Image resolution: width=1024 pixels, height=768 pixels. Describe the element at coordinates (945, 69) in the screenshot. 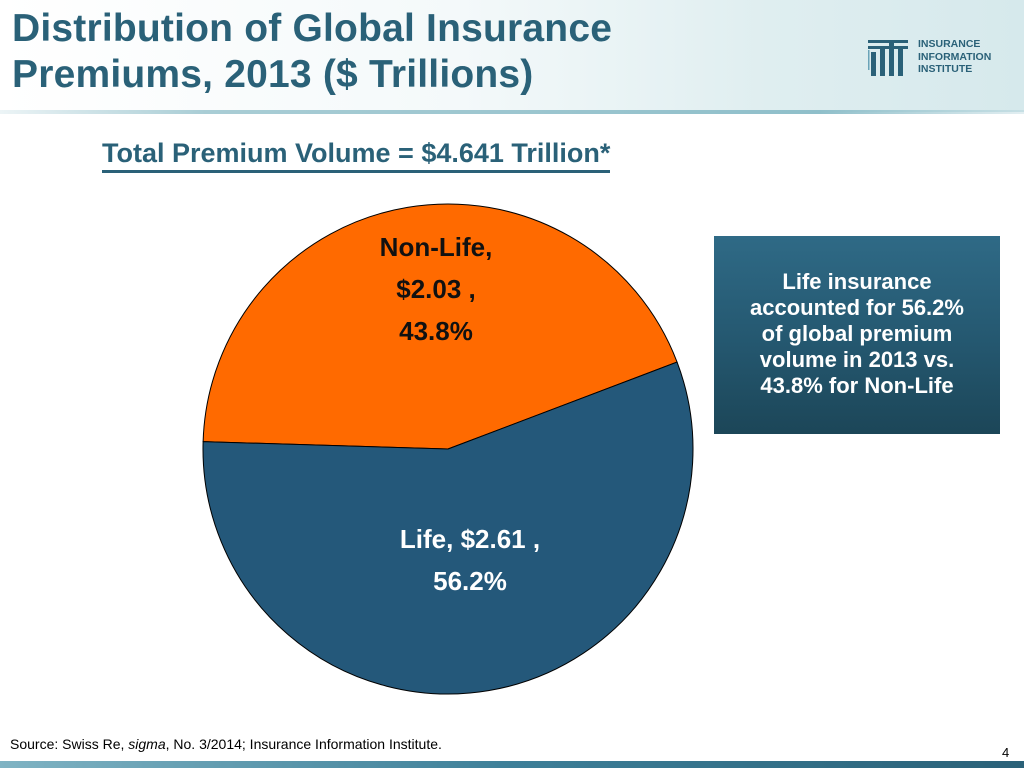

I see `logo-line-3: INSTITUTE` at that location.